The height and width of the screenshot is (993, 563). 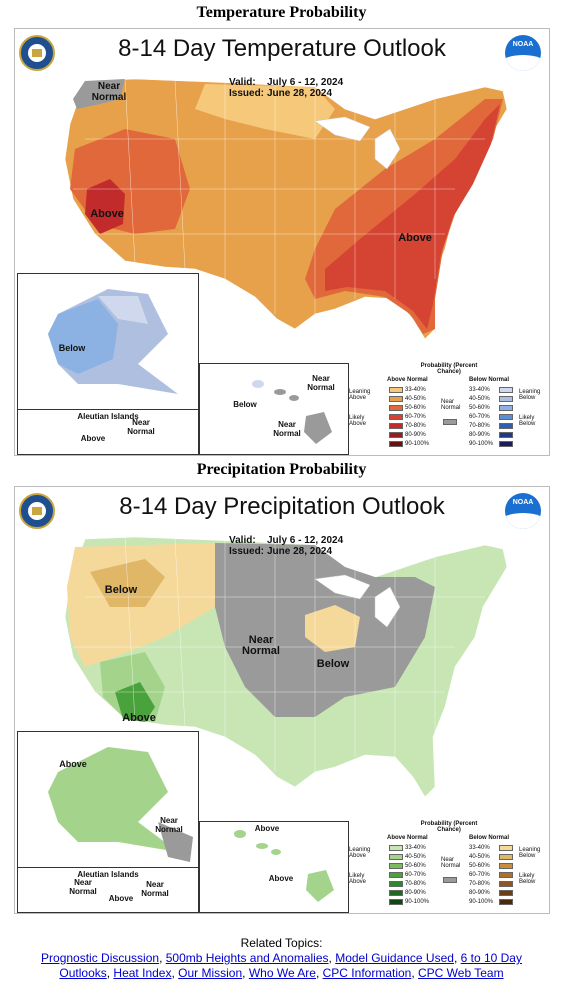 What do you see at coordinates (367, 973) in the screenshot?
I see `link-cpc-information: CPC Information` at bounding box center [367, 973].